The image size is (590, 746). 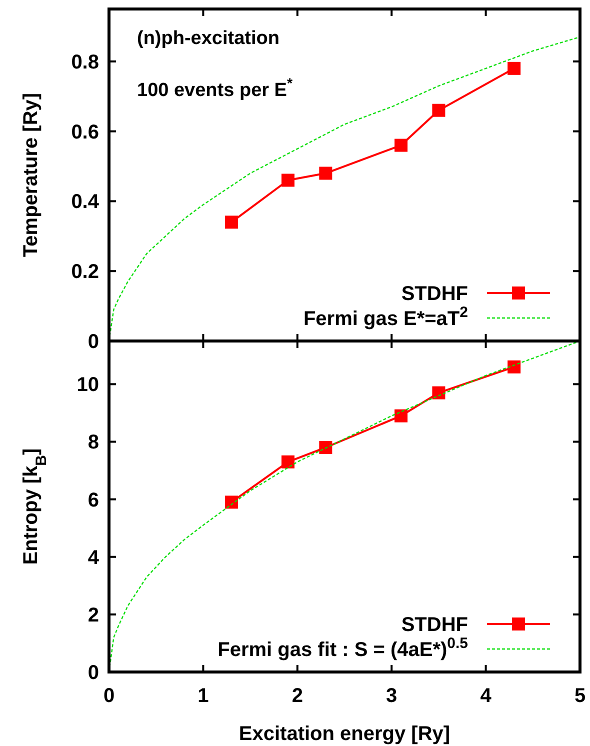 I want to click on y-tick-label: 0.6, so click(x=85, y=132).